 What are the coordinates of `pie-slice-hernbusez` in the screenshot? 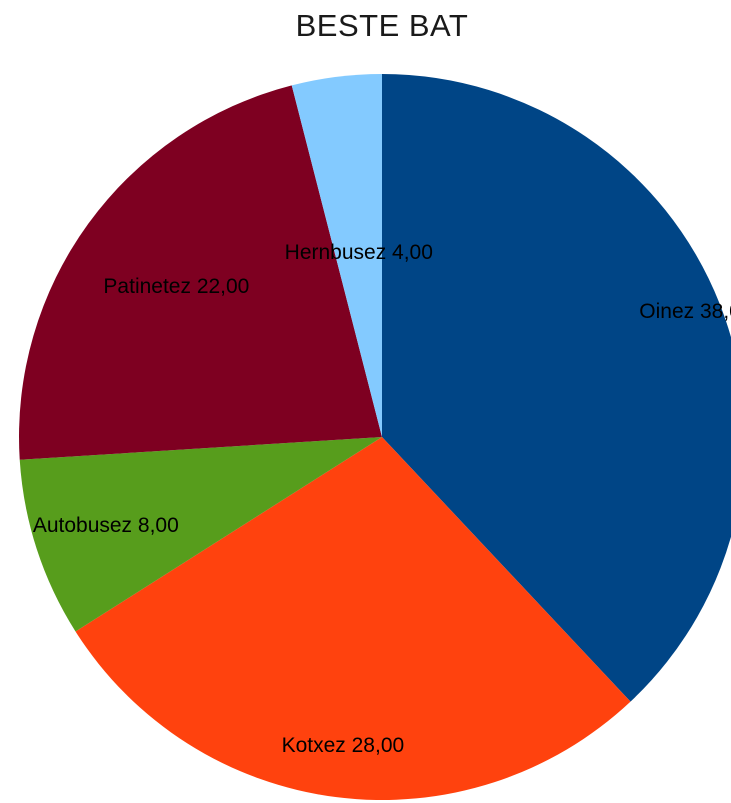 It's located at (336, 255).